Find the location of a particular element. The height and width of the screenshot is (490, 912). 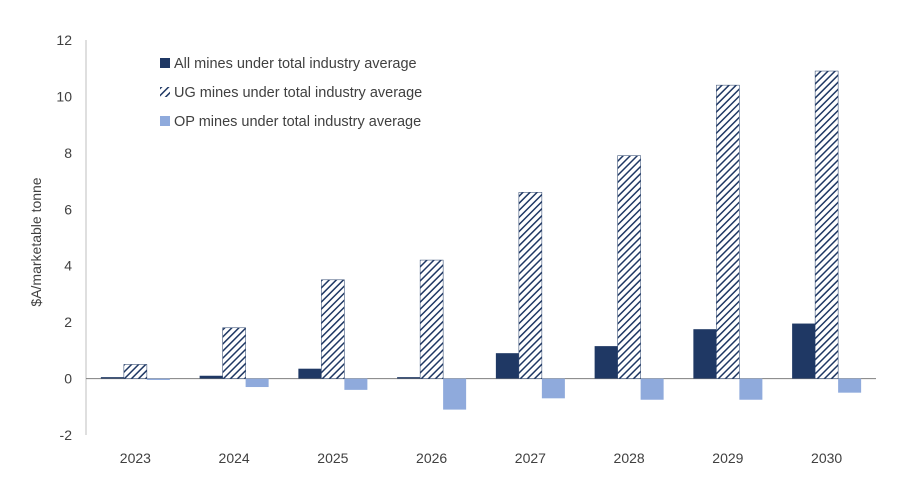

bar-ug-2026 is located at coordinates (431, 319).